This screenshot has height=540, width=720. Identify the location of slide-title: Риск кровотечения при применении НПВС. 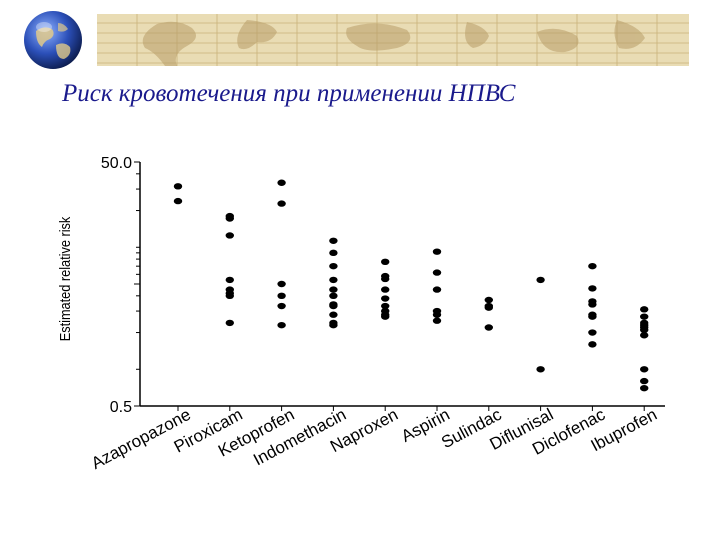
(289, 93).